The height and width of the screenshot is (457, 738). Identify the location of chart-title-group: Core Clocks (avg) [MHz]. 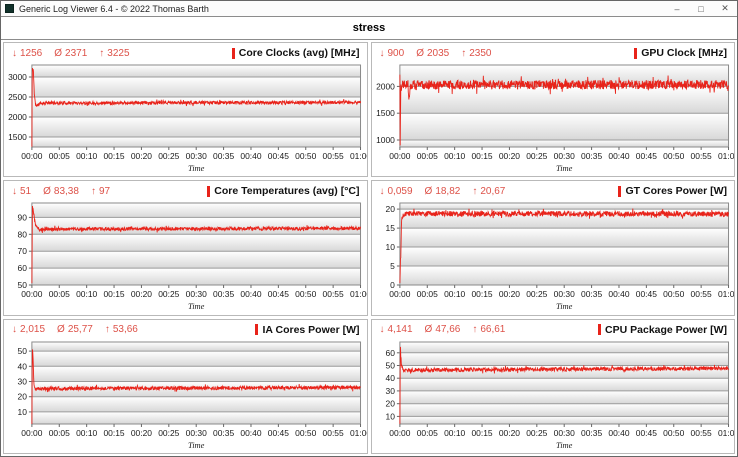
(295, 53).